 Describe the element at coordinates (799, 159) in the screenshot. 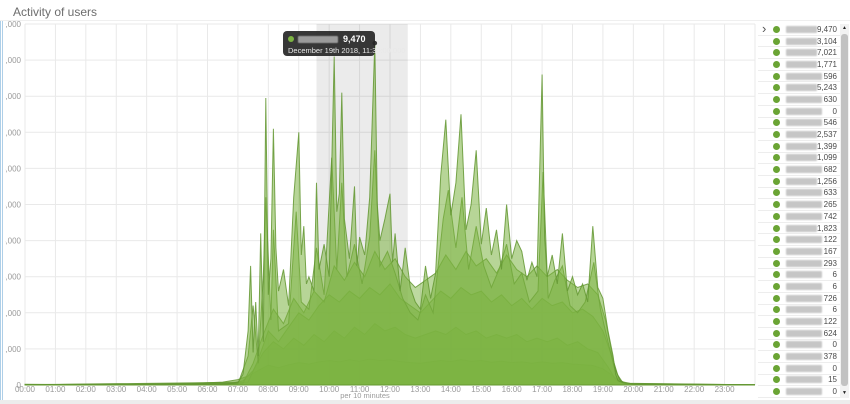

I see `legend-item: 1,099` at that location.